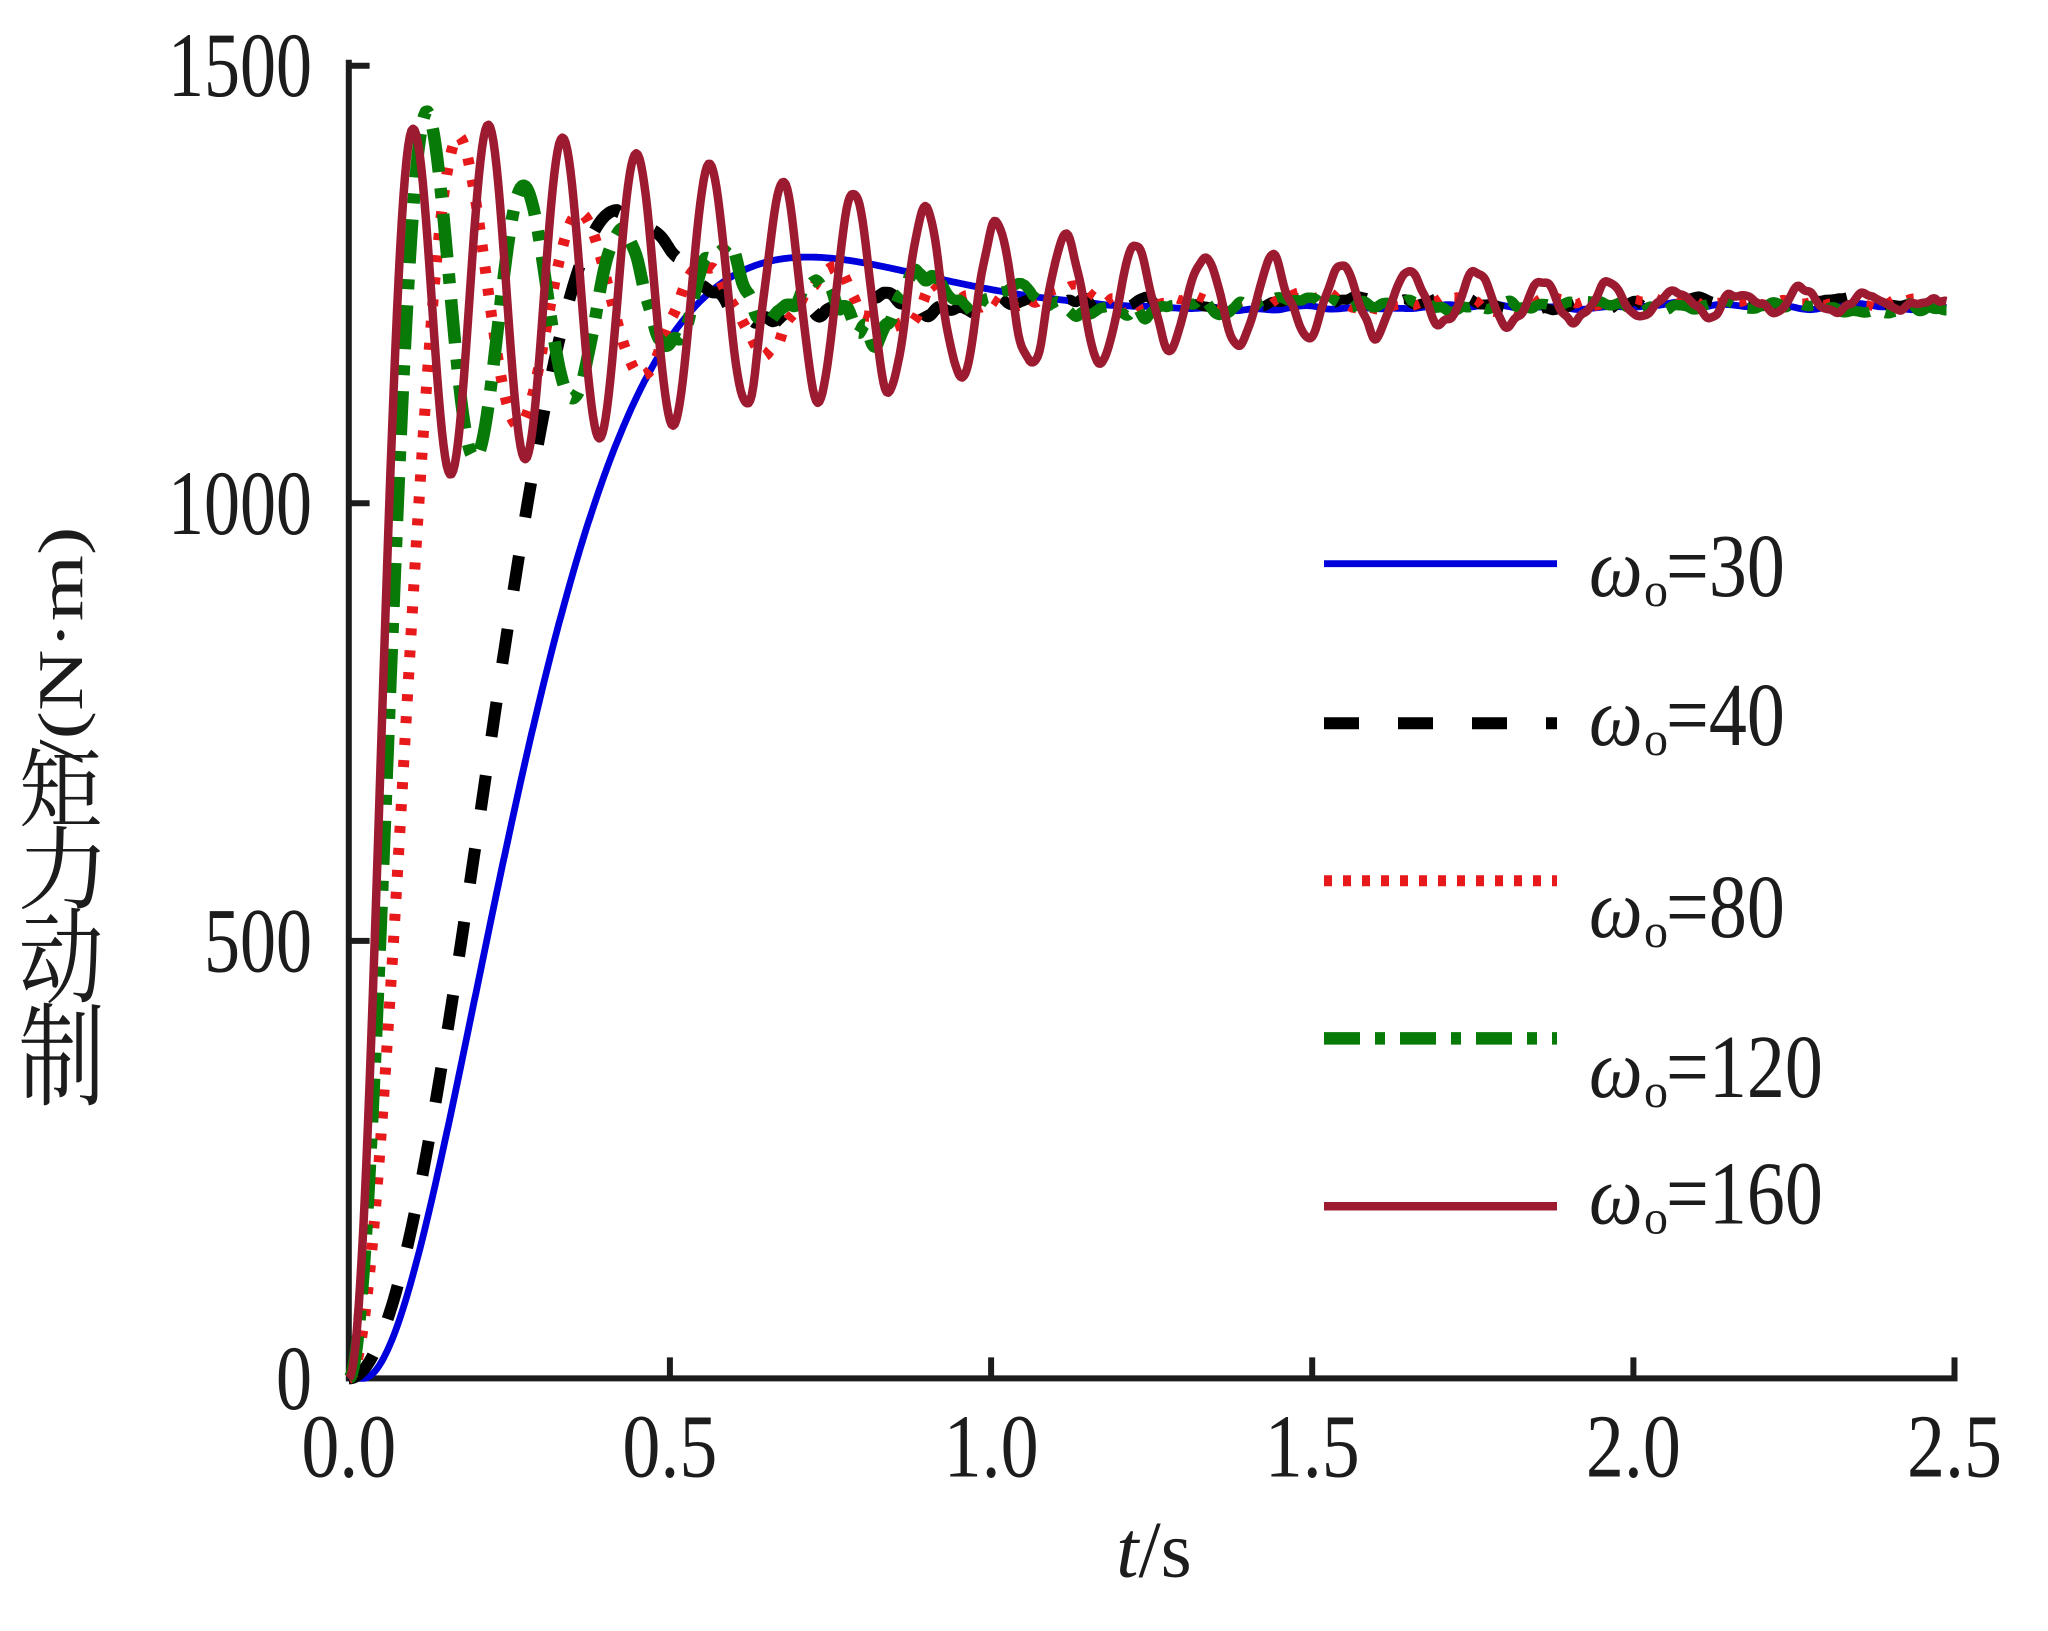 The height and width of the screenshot is (1631, 2048). I want to click on svg-text: 1500, so click(240, 65).